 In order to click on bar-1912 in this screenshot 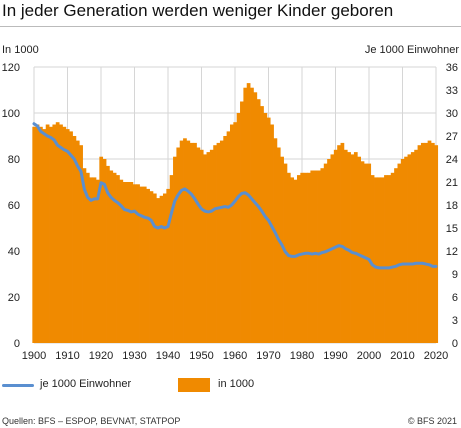, I will do `click(74, 239)`.